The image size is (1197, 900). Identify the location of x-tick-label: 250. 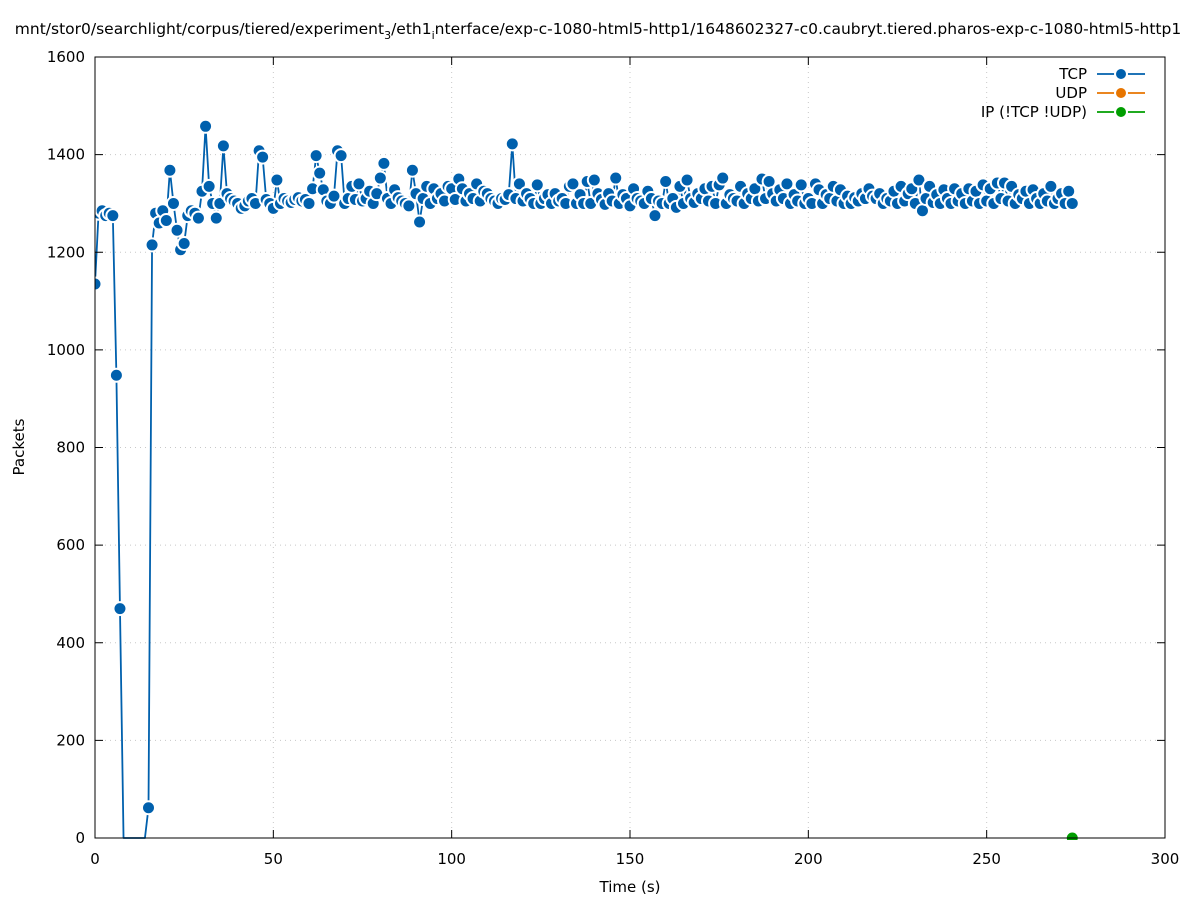
(986, 859).